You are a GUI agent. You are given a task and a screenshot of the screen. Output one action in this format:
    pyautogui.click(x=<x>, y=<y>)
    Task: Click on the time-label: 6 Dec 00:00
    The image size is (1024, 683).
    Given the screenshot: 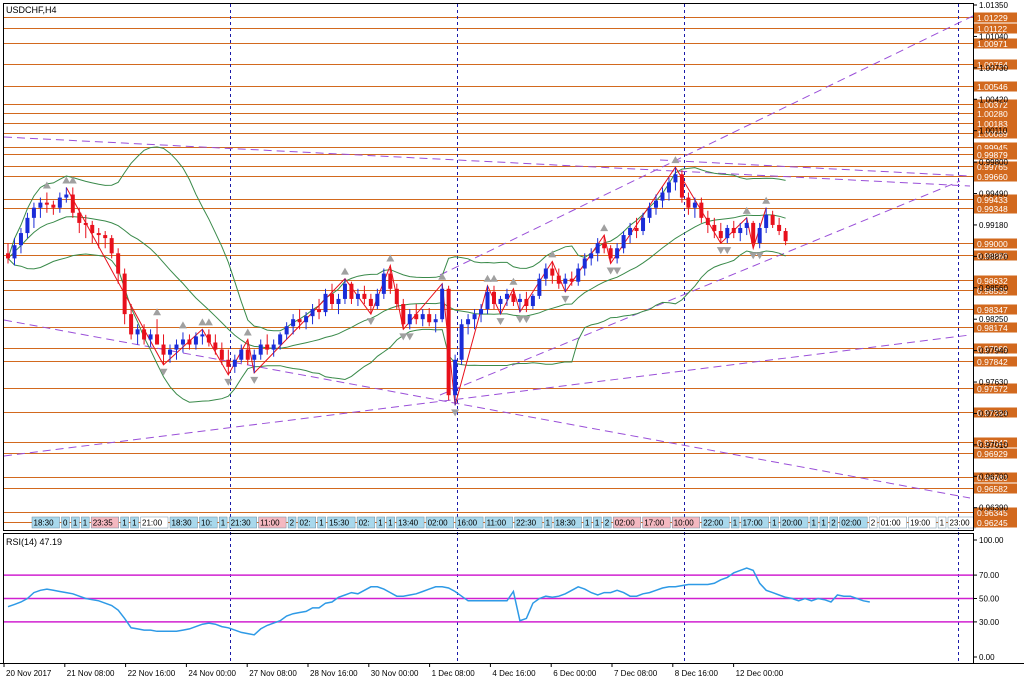 What is the action you would take?
    pyautogui.click(x=575, y=673)
    